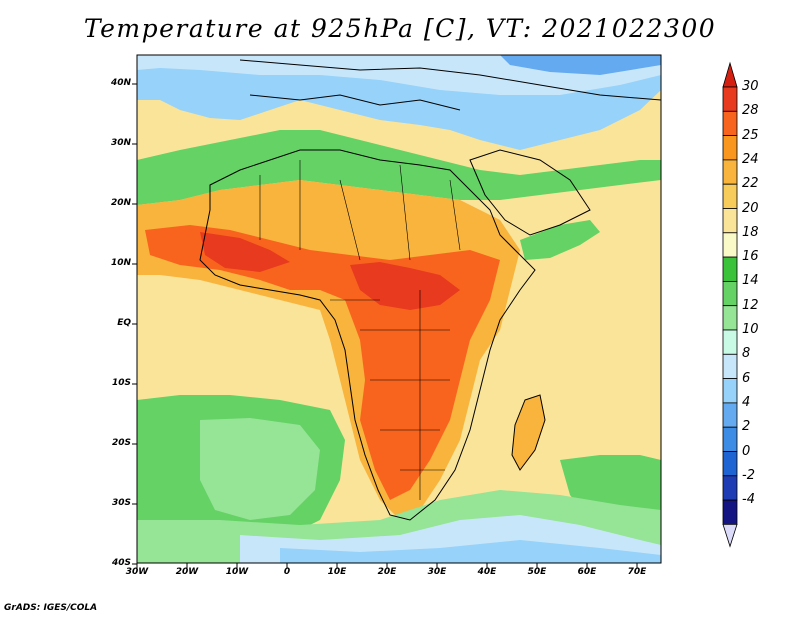 This screenshot has width=800, height=618. I want to click on colorbar-over-arrow, so click(730, 74).